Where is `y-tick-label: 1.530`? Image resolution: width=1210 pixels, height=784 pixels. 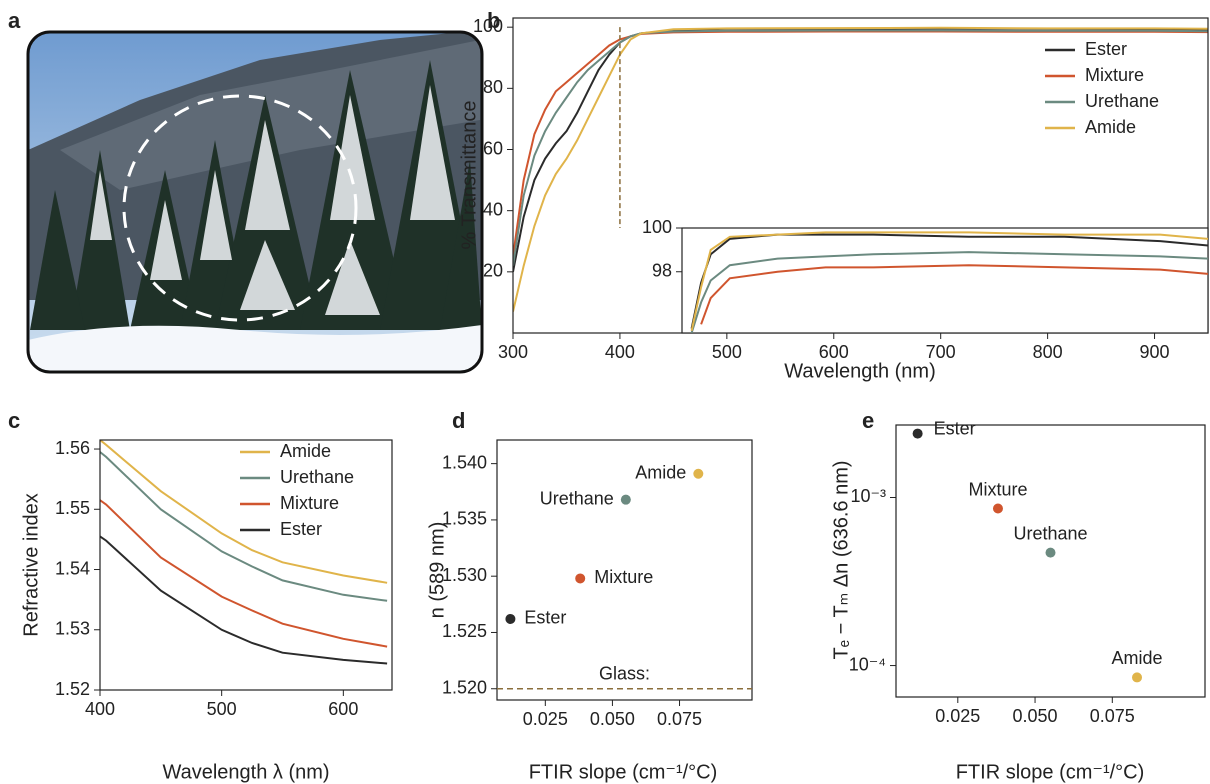
y-tick-label: 1.530 is located at coordinates (464, 575).